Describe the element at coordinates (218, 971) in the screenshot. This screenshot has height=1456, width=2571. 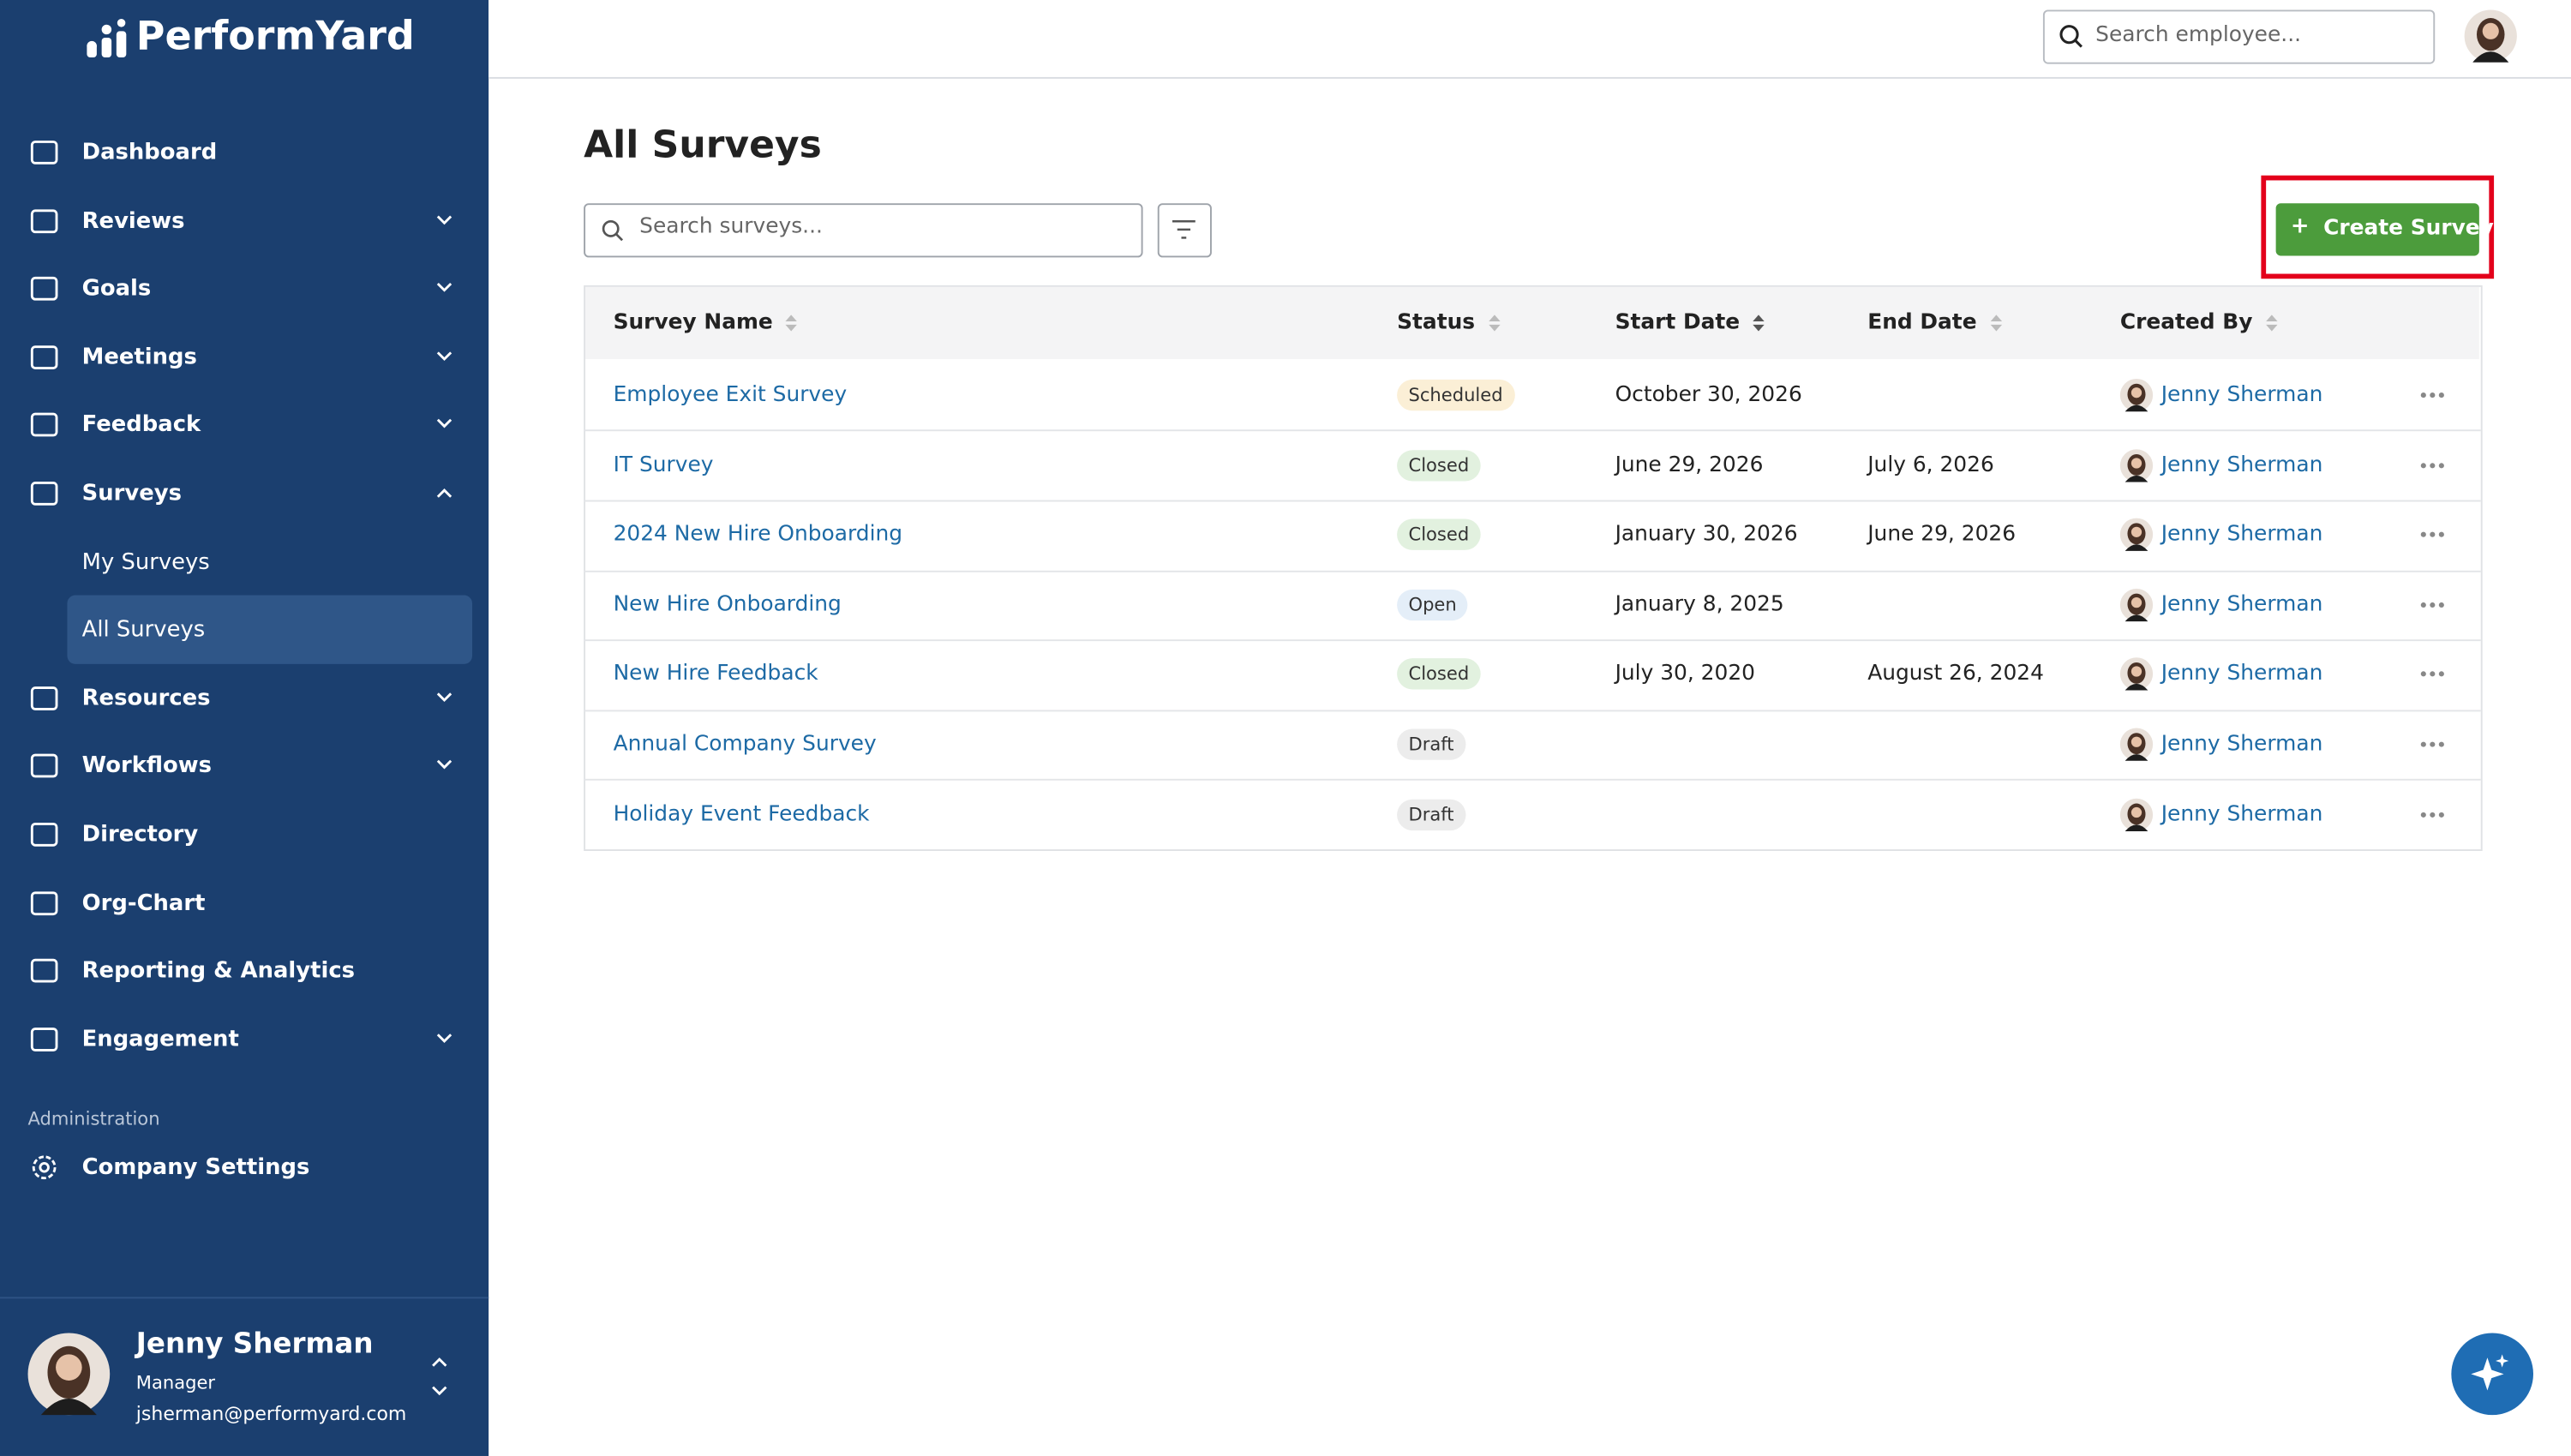
I see `nav-item: Reporting & Analytics` at that location.